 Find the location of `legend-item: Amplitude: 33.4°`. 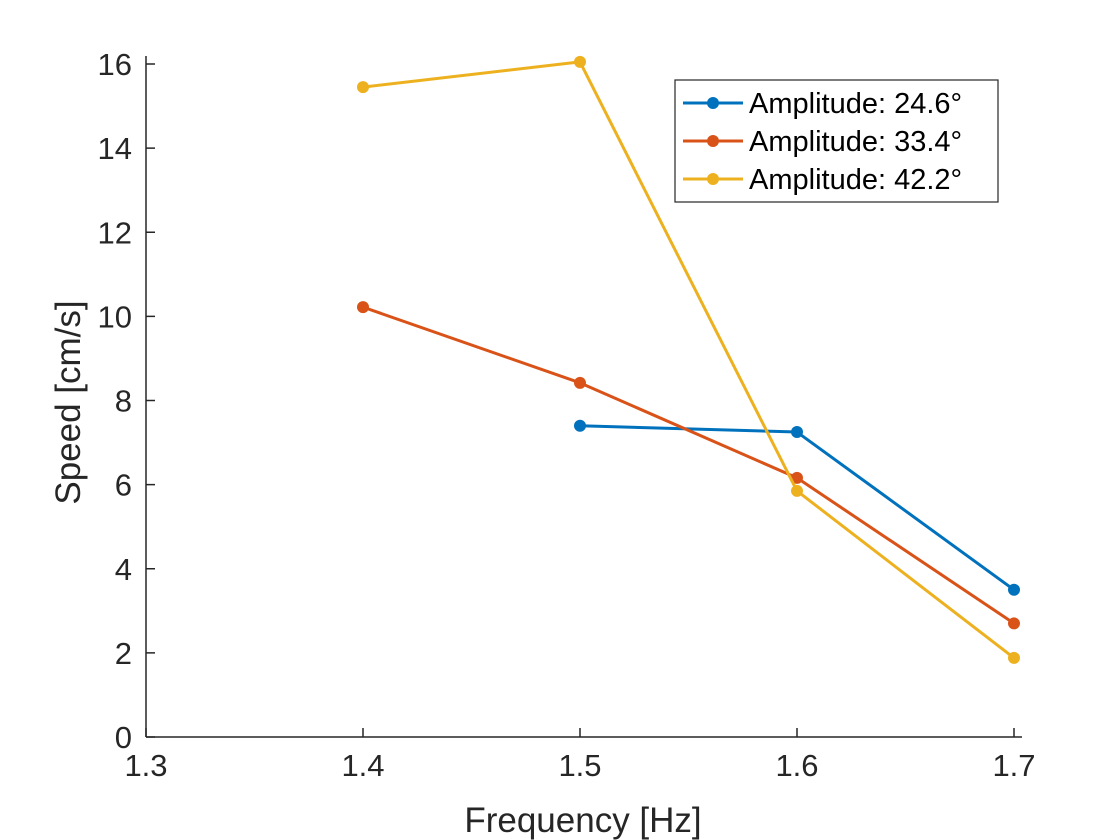

legend-item: Amplitude: 33.4° is located at coordinates (822, 142).